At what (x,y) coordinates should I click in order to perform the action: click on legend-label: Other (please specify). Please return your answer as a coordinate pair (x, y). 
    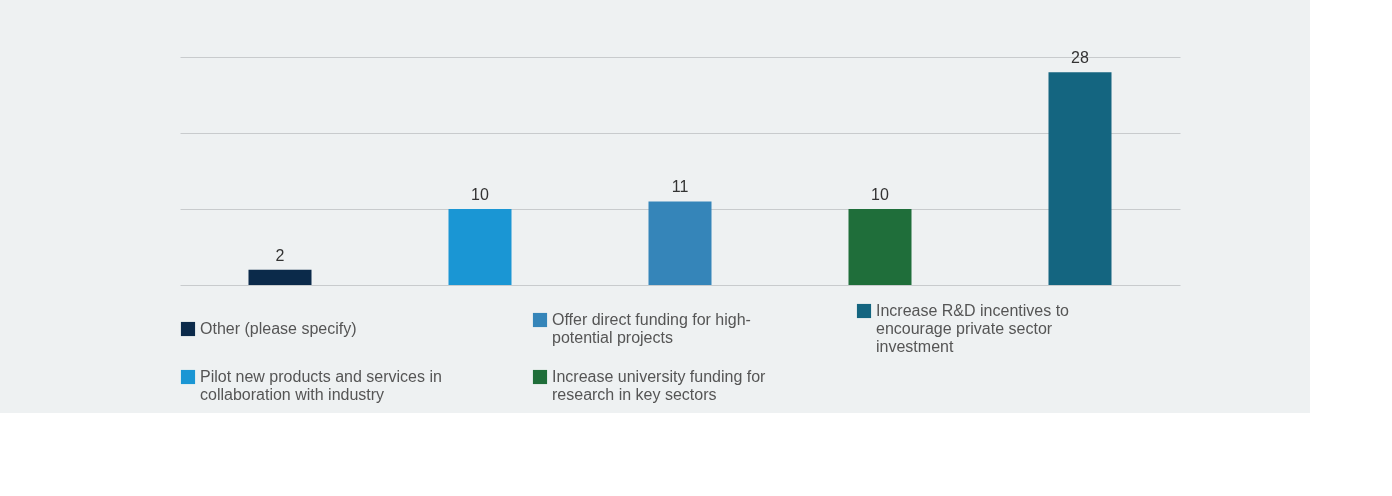
    Looking at the image, I should click on (278, 328).